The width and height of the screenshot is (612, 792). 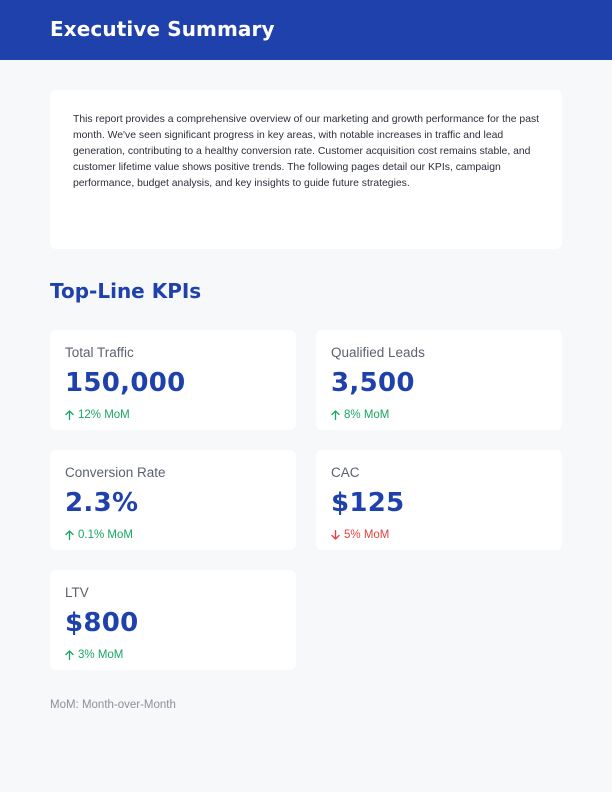 What do you see at coordinates (102, 503) in the screenshot?
I see `kpi-value: 2.3%` at bounding box center [102, 503].